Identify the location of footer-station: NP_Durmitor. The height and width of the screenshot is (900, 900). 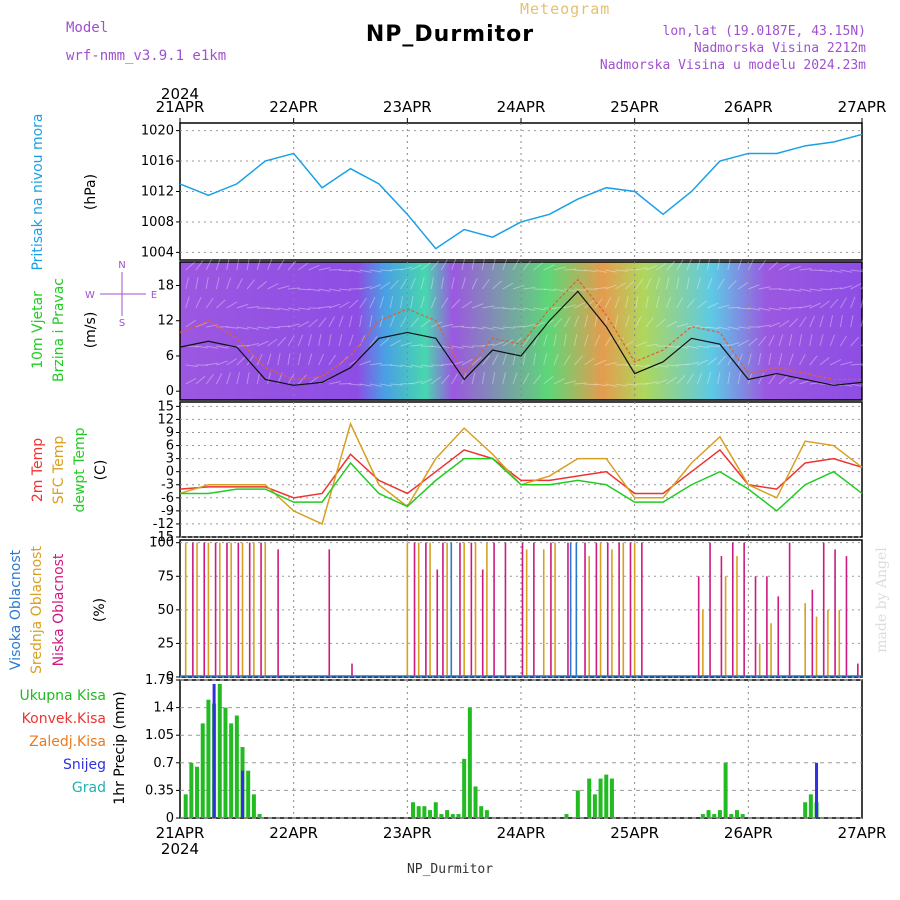
(450, 869).